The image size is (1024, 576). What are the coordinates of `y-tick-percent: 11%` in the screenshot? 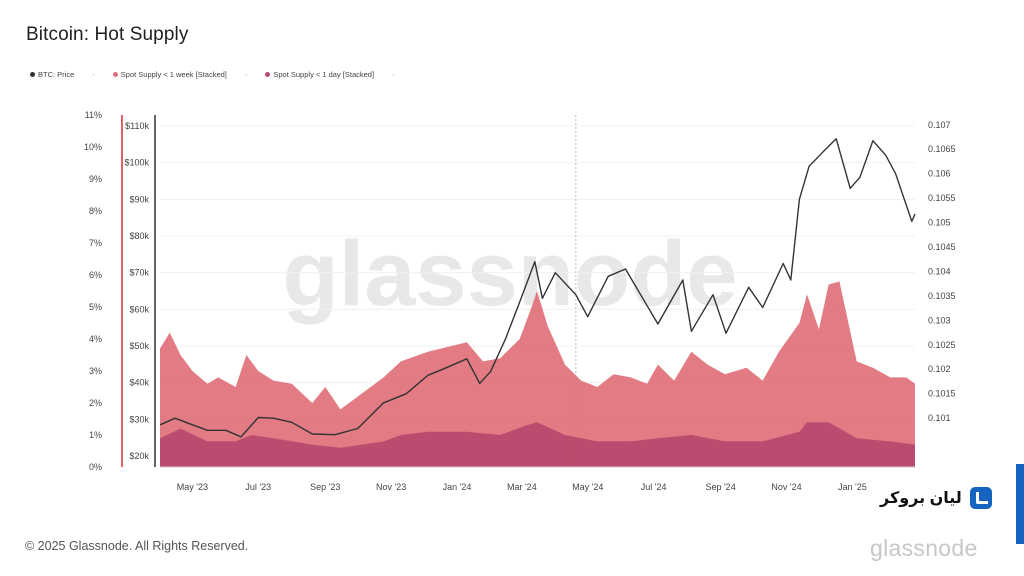 It's located at (93, 115).